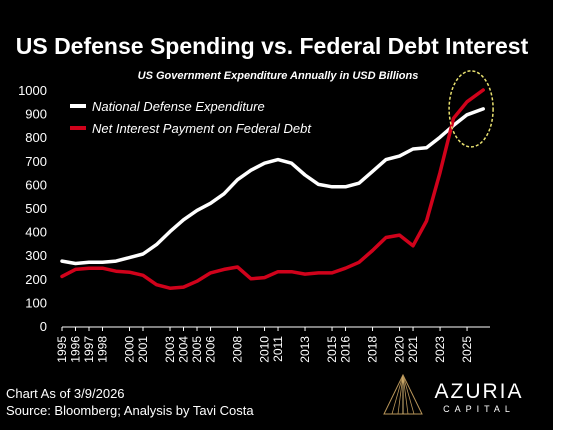  I want to click on x-tick-label: 2010, so click(265, 349).